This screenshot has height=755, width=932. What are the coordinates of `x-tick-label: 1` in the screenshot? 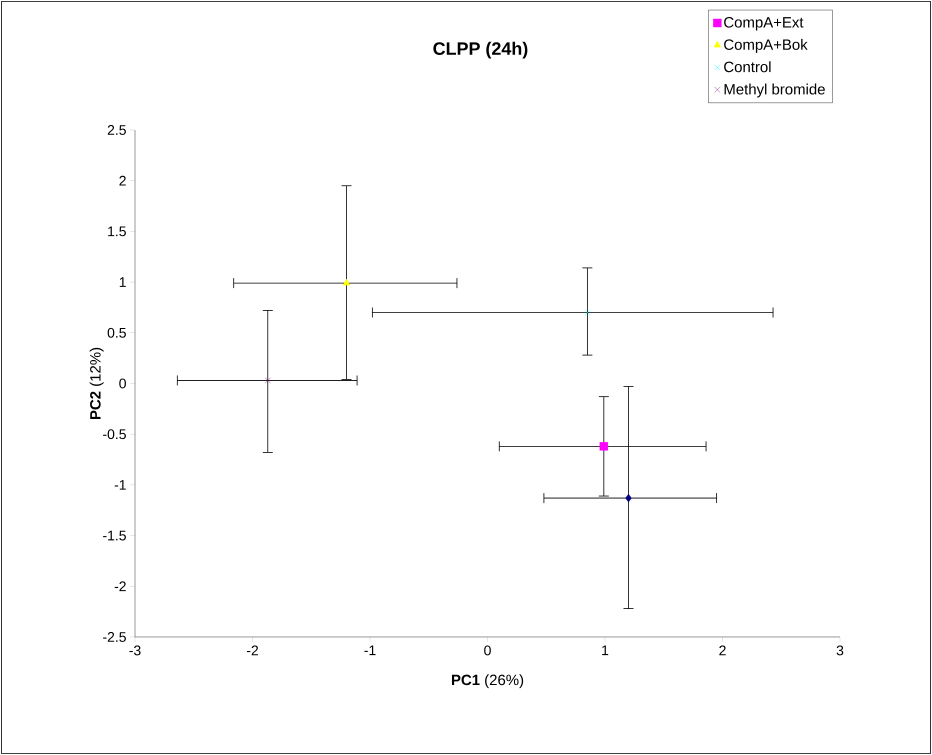 It's located at (605, 651).